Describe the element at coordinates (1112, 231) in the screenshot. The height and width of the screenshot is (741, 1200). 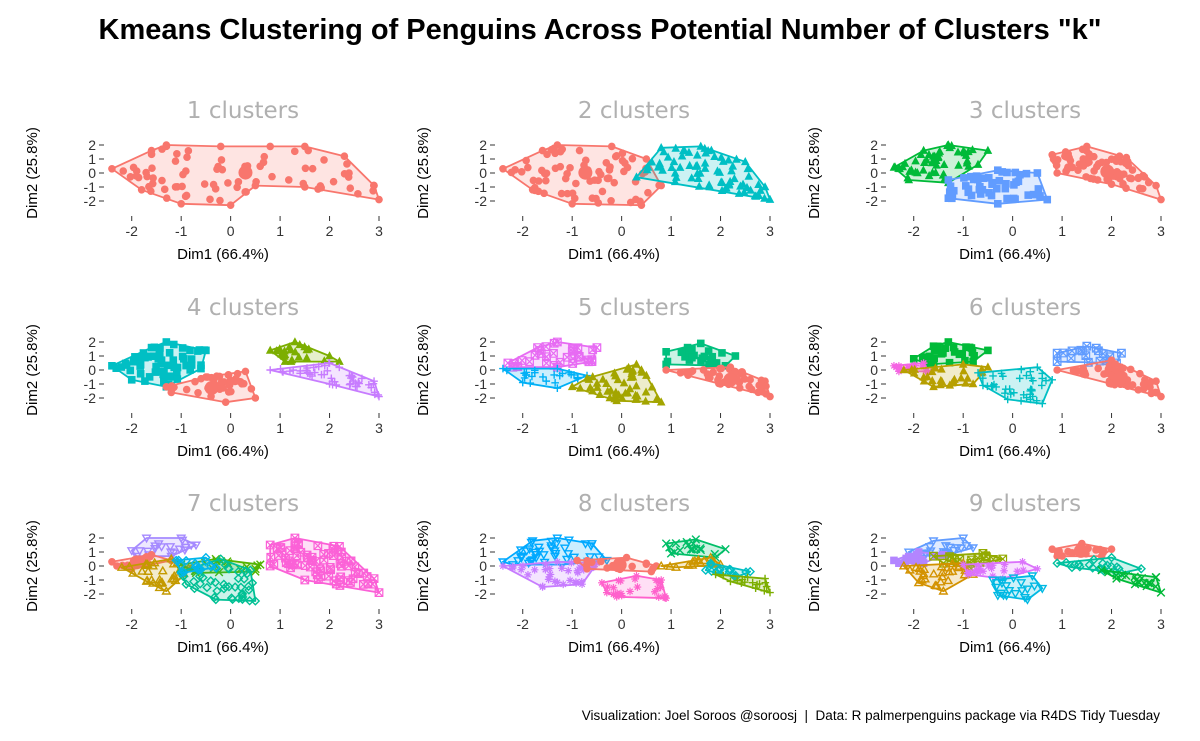
I see `x-tick-label: 2` at that location.